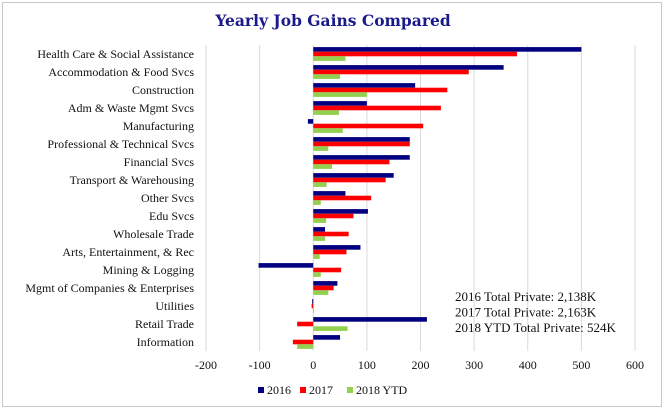 This screenshot has height=411, width=666. I want to click on annotation-1: 2016 Total Private: 2,138K, so click(526, 296).